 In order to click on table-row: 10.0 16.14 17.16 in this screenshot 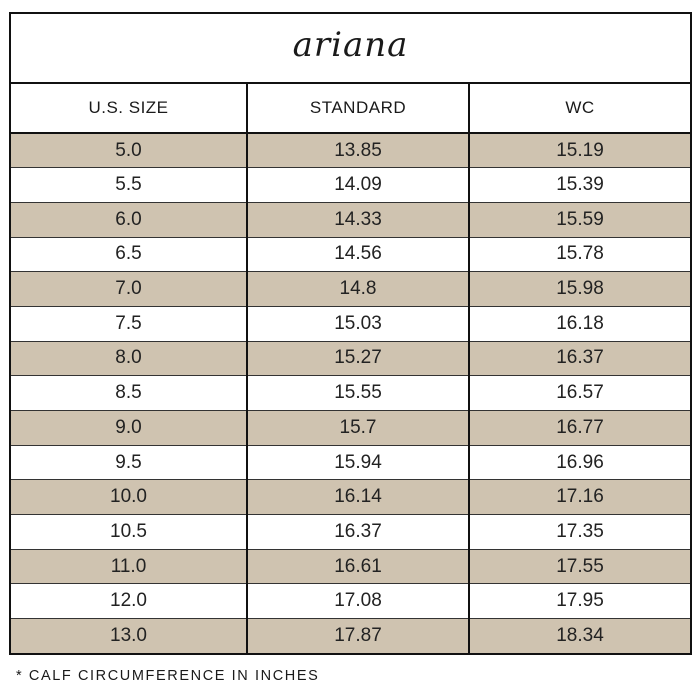, I will do `click(350, 497)`.